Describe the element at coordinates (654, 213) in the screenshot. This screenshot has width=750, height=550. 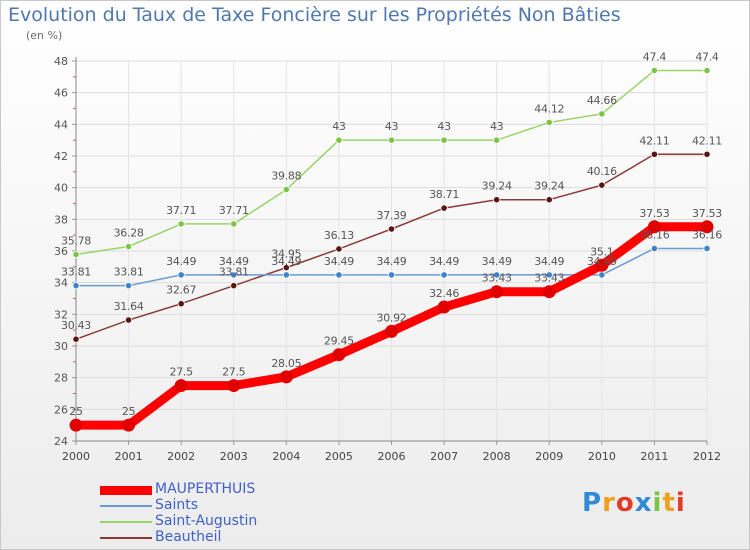
I see `data-label-mauperthuis: 37.53` at that location.